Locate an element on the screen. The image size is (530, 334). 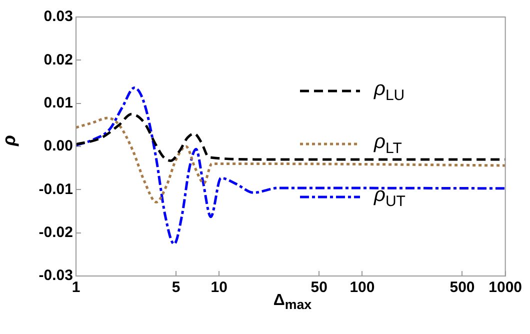
x-tick-label: 1 is located at coordinates (76, 287).